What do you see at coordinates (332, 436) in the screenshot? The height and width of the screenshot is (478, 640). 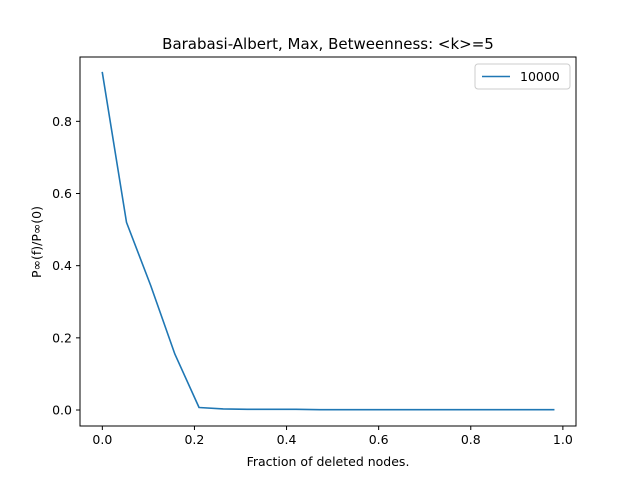 I see `x-axis: 0.0 0.2 0.4 0.6 0.8 1.0` at bounding box center [332, 436].